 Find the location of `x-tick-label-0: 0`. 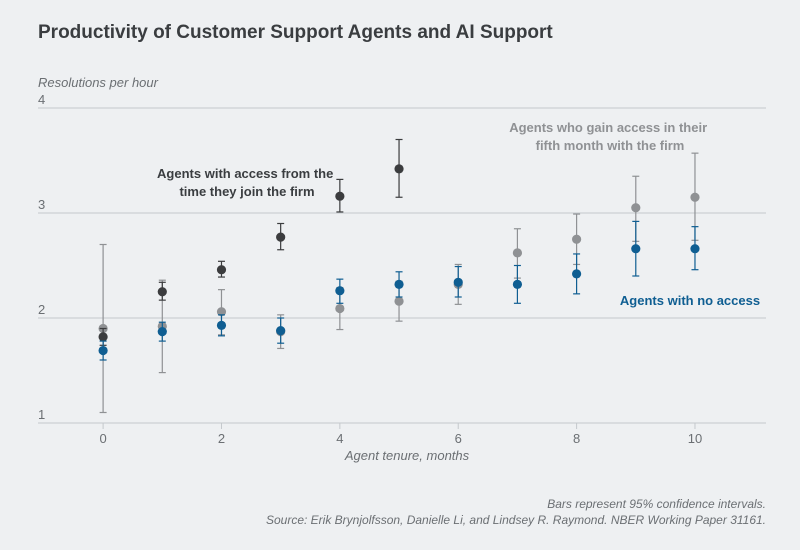

x-tick-label-0: 0 is located at coordinates (102, 438).